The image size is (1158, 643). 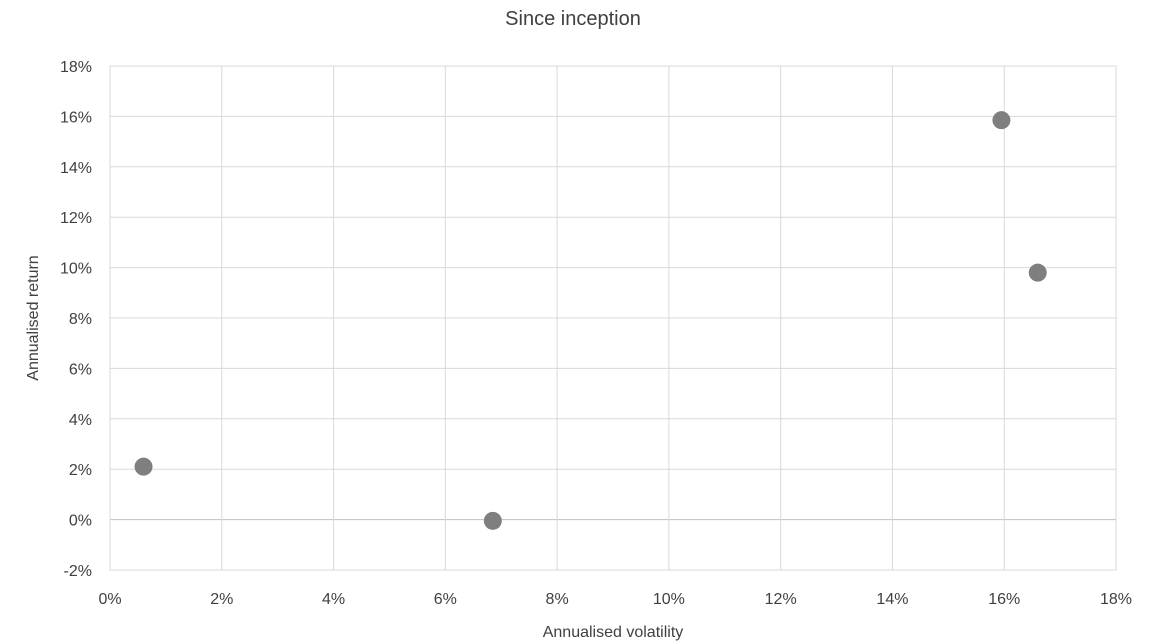 What do you see at coordinates (80, 369) in the screenshot?
I see `y-tick-label: 6%` at bounding box center [80, 369].